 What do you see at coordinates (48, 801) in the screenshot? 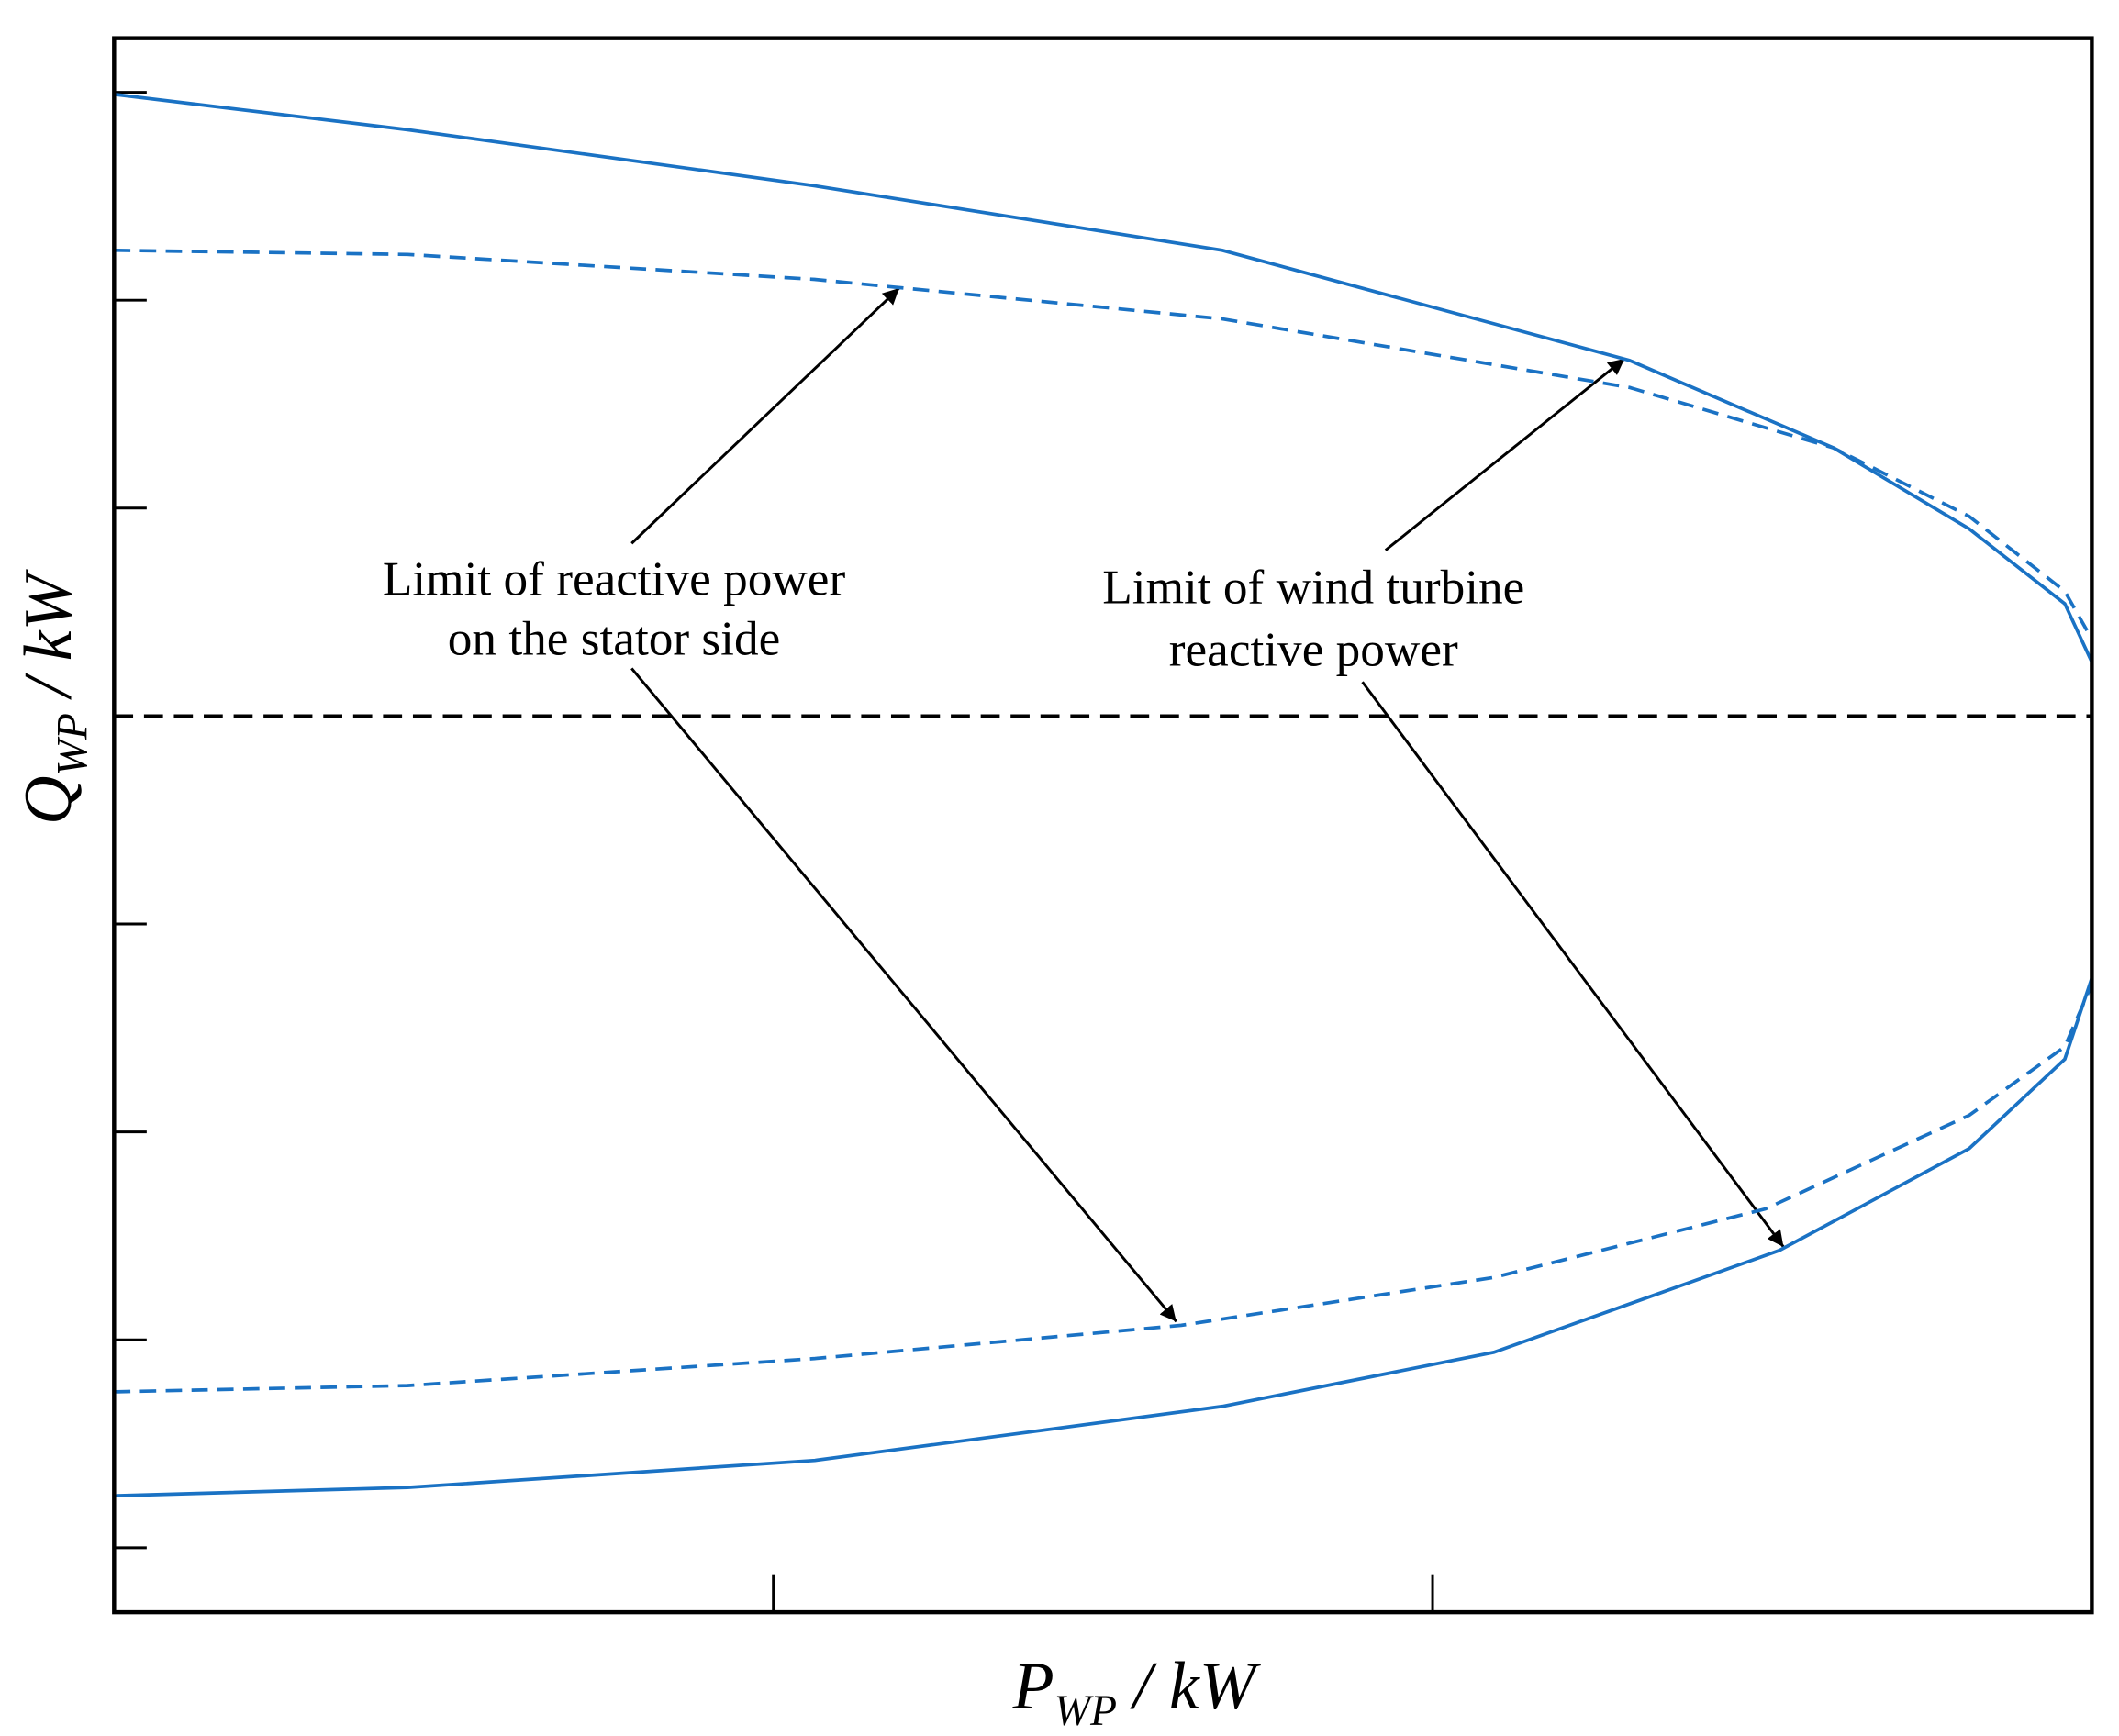
I see `label-symbol: Q` at bounding box center [48, 801].